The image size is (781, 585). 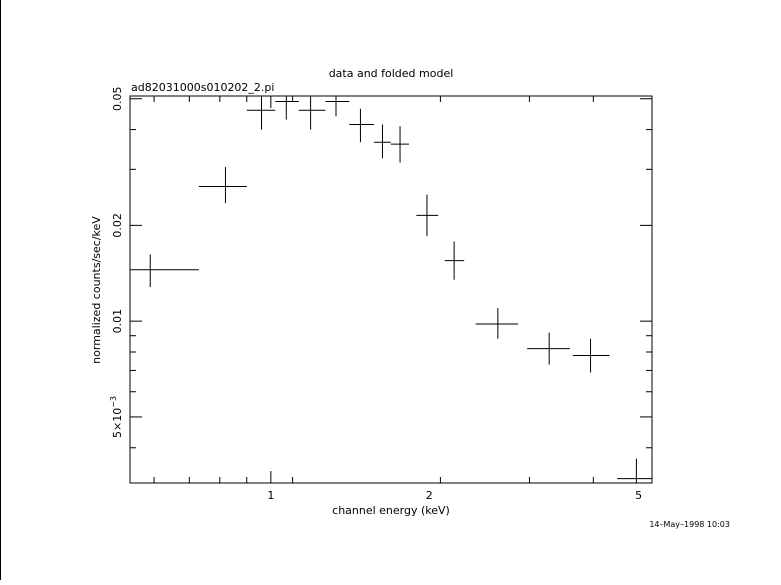 I want to click on y-tick-label: 5×10−3, so click(x=116, y=417).